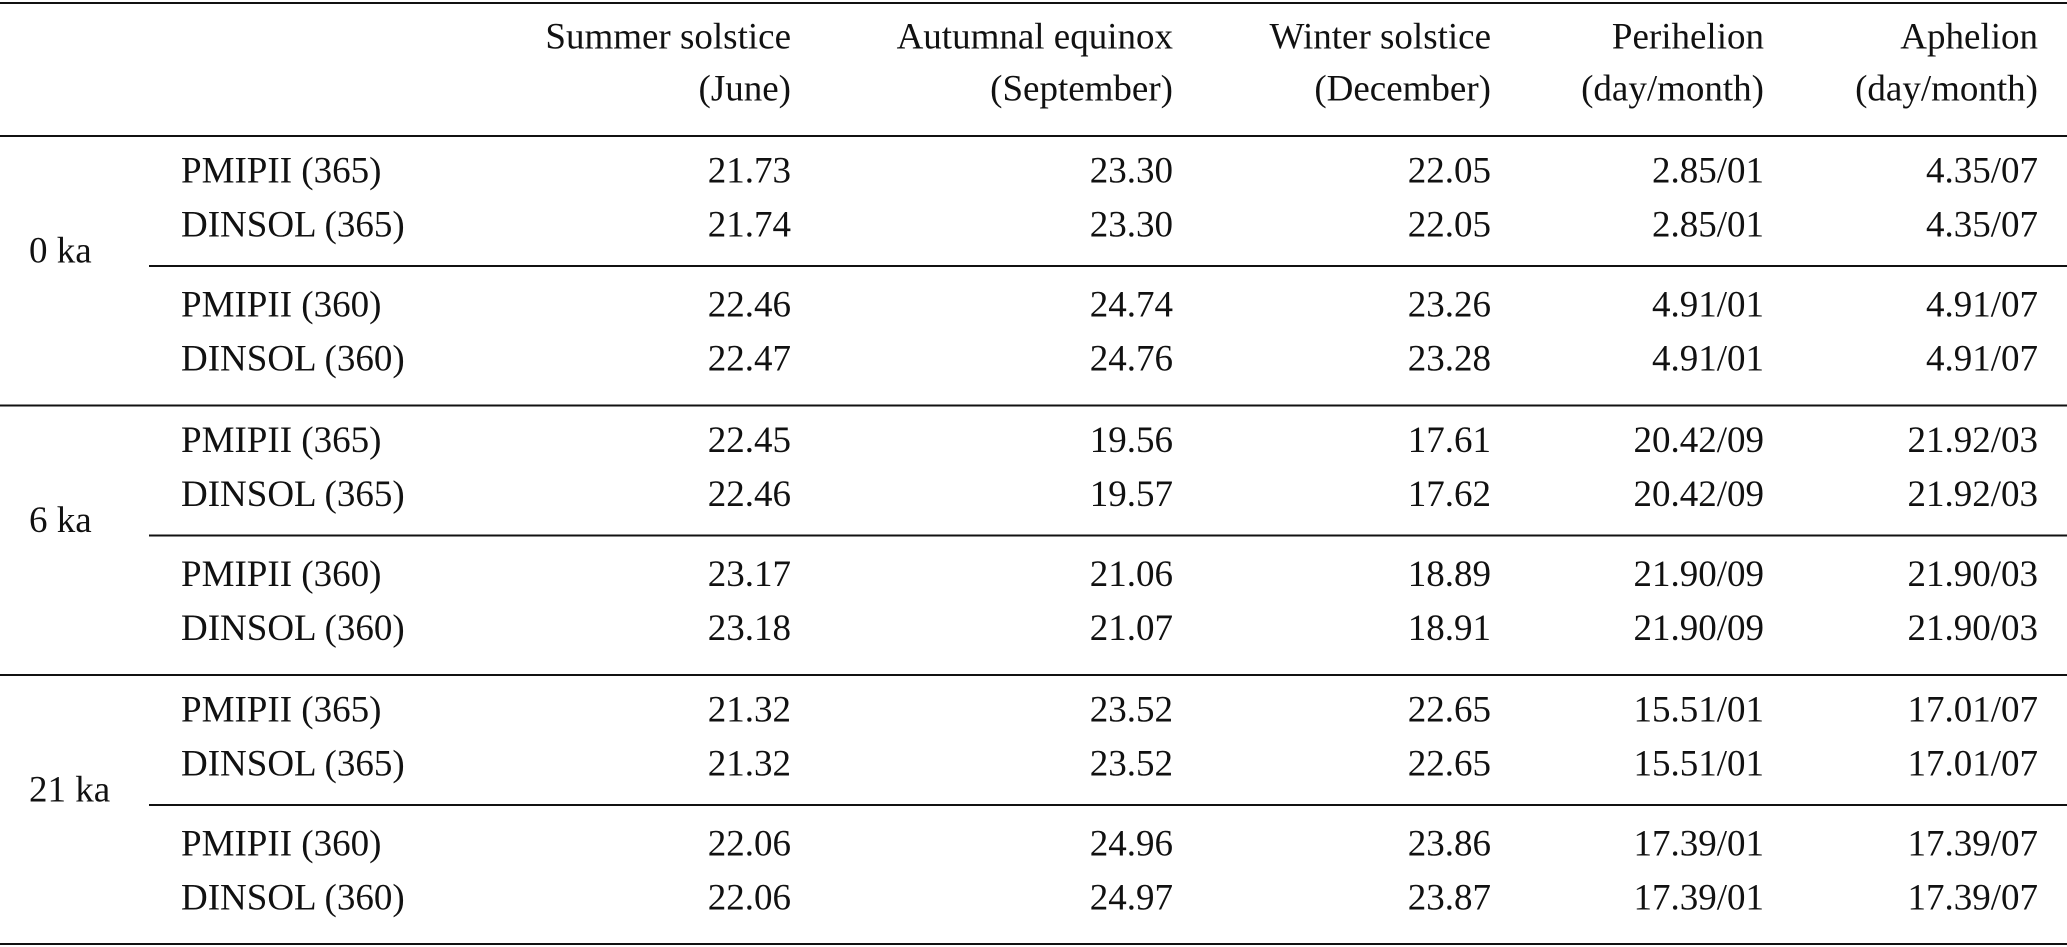 This screenshot has width=2067, height=947. Describe the element at coordinates (60, 250) in the screenshot. I see `group-label: 0 ka` at that location.